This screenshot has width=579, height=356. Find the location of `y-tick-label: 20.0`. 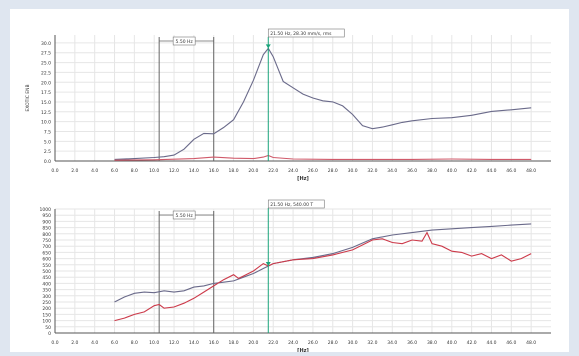

y-tick-label: 20.0 is located at coordinates (46, 83).